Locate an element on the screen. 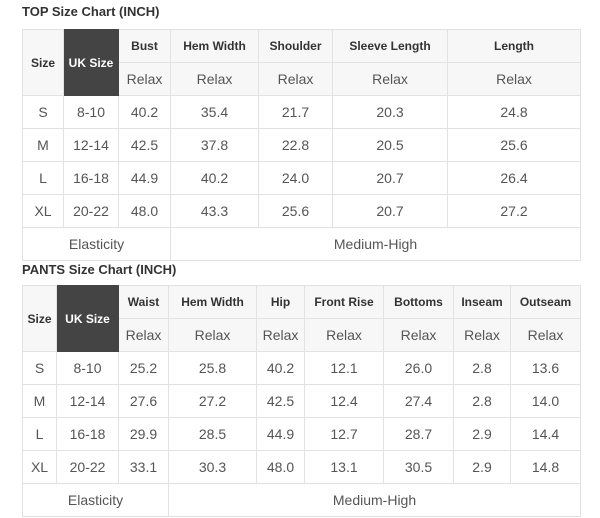  column-header: Front Rise is located at coordinates (344, 302).